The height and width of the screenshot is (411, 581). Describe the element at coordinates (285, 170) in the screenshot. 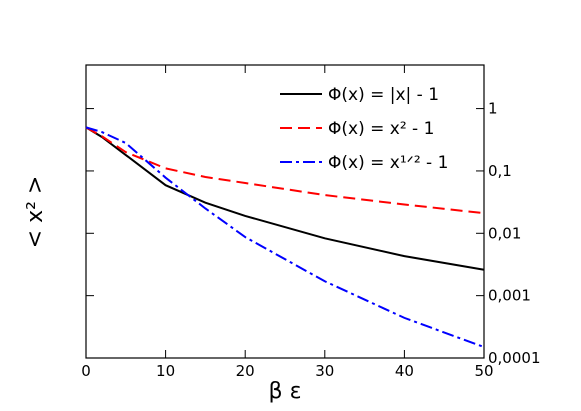

I see `series-line` at that location.